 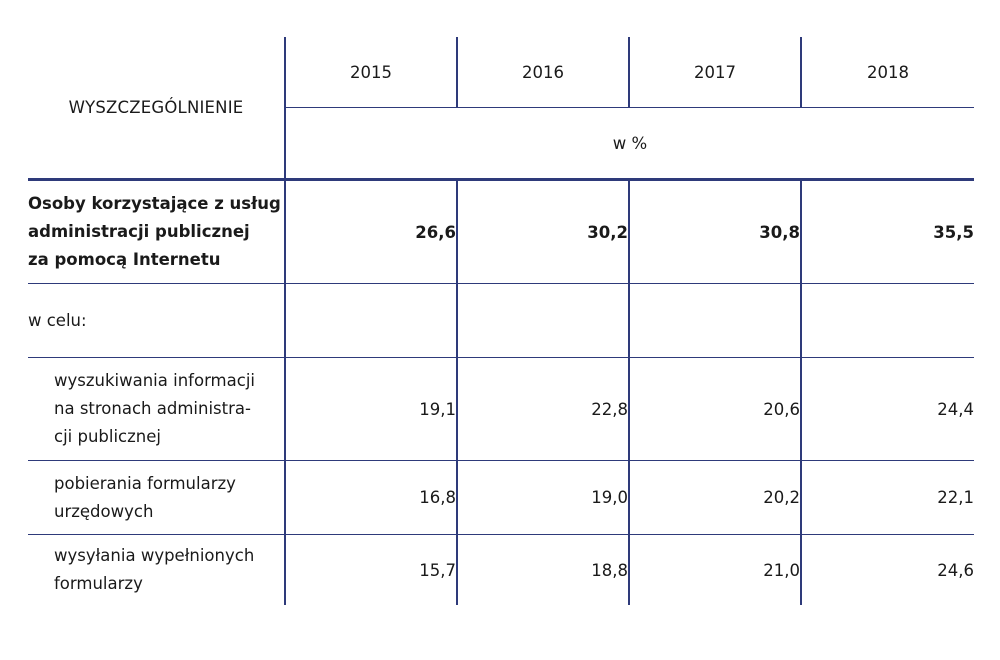 I want to click on unit-header: w %, so click(x=629, y=144).